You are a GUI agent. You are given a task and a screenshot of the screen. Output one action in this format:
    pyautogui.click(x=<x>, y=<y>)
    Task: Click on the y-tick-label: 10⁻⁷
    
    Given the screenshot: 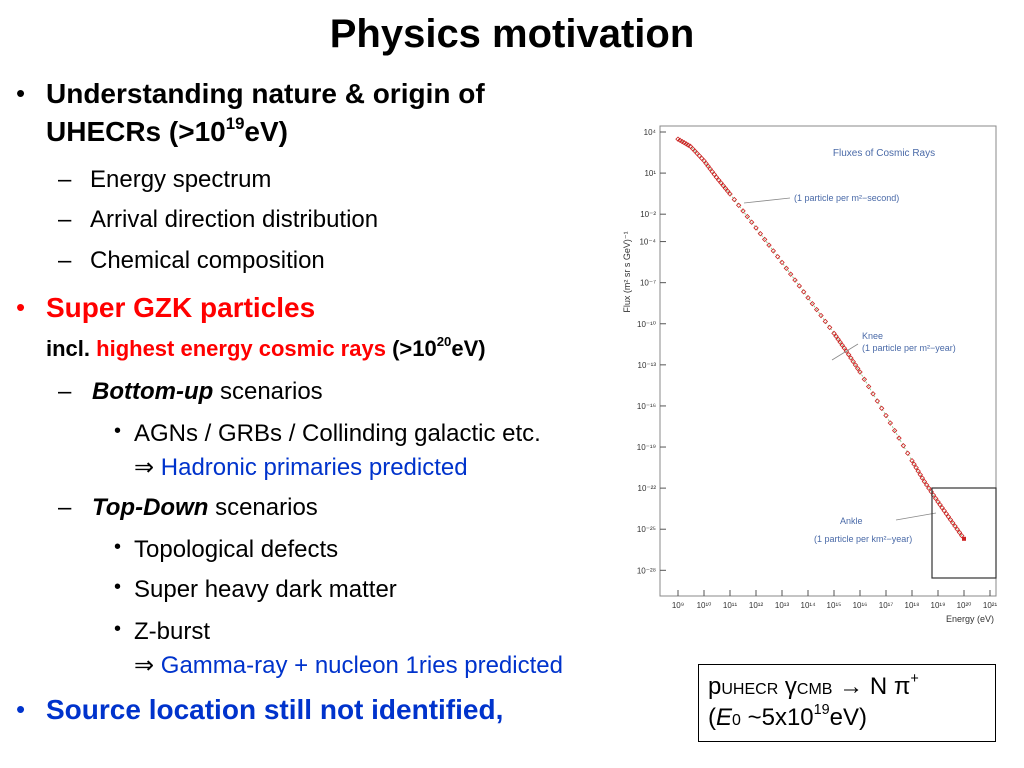 What is the action you would take?
    pyautogui.click(x=648, y=283)
    